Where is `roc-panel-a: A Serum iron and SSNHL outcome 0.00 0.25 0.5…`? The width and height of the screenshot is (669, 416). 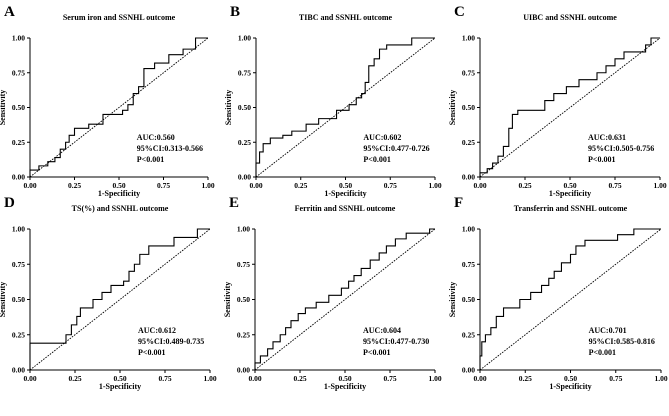
roc-panel-a: A Serum iron and SSNHL outcome 0.00 0.25 0.5… is located at coordinates (107, 101).